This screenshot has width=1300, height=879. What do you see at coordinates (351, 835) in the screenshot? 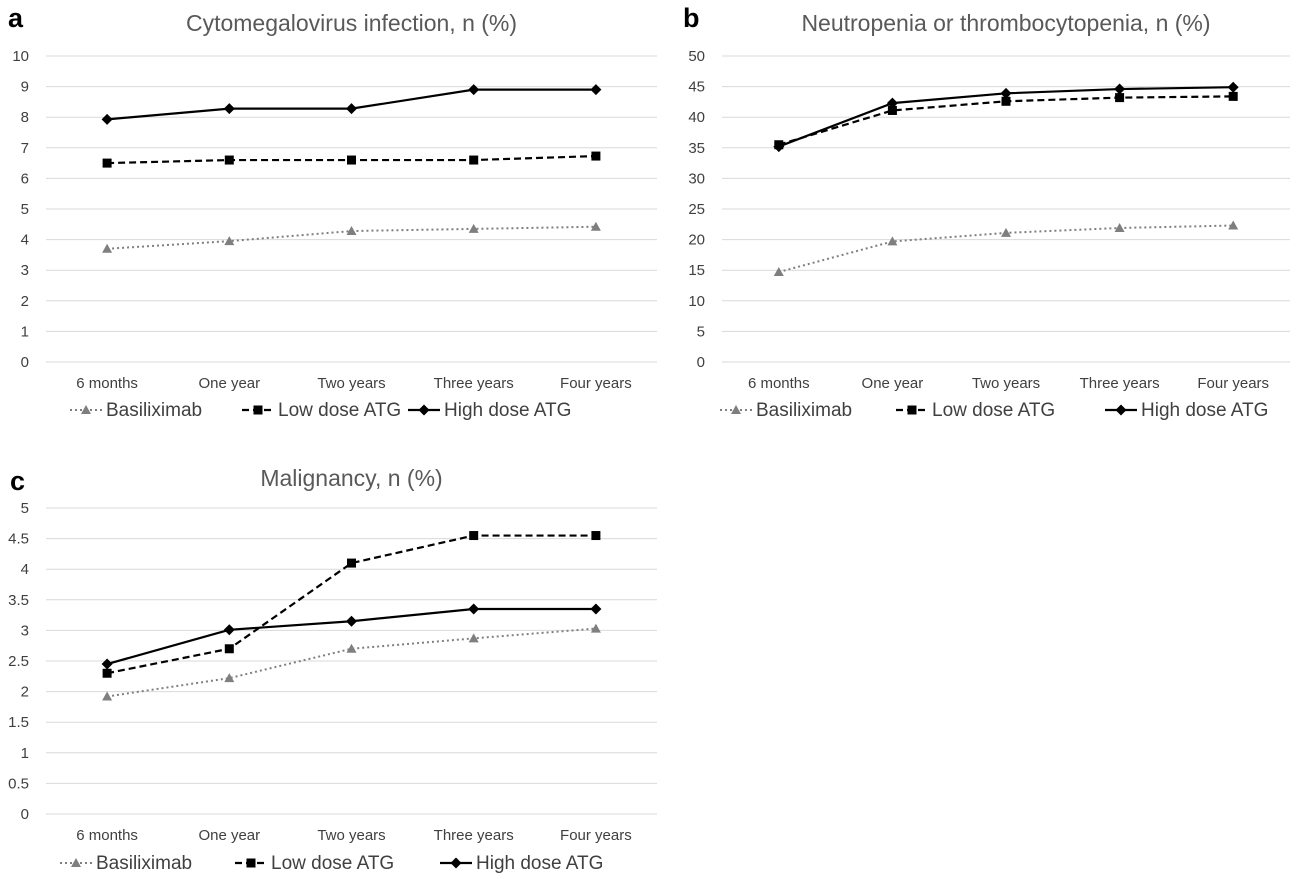
I see `x-tick-label: Two years` at bounding box center [351, 835].